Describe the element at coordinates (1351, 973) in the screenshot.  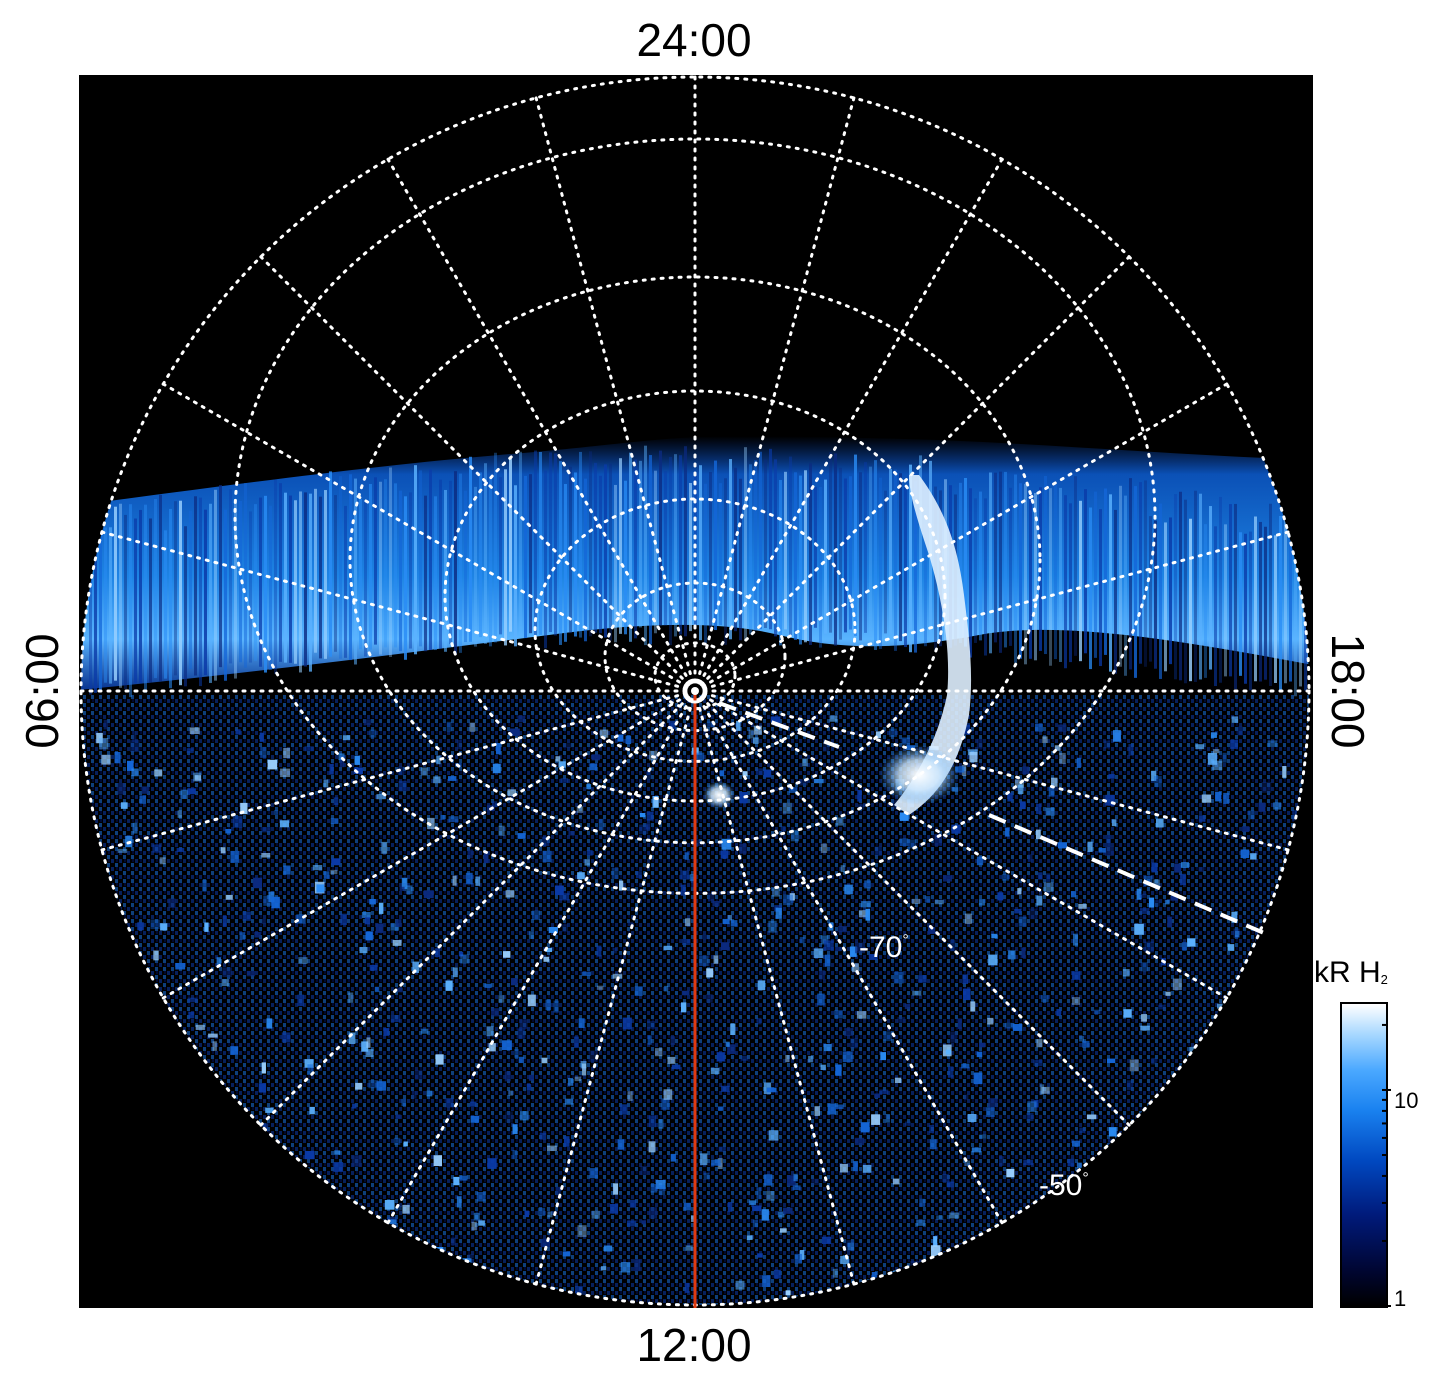
I see `colorbar-title: kR H2` at that location.